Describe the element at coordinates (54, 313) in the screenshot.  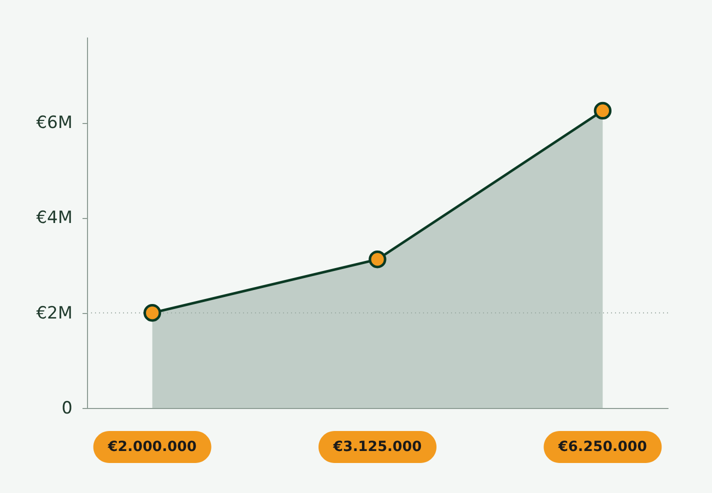
I see `y-tick-label: €2M` at that location.